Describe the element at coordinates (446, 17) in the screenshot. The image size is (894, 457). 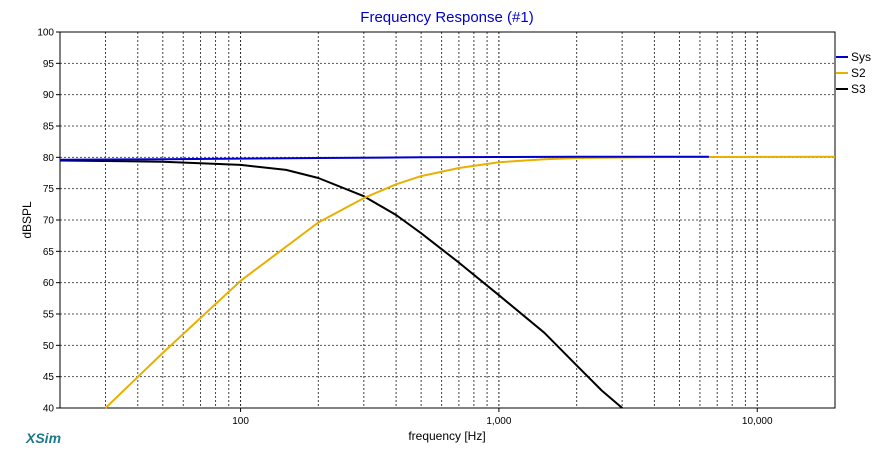
I see `chart-title: Frequency Response (#1)` at that location.